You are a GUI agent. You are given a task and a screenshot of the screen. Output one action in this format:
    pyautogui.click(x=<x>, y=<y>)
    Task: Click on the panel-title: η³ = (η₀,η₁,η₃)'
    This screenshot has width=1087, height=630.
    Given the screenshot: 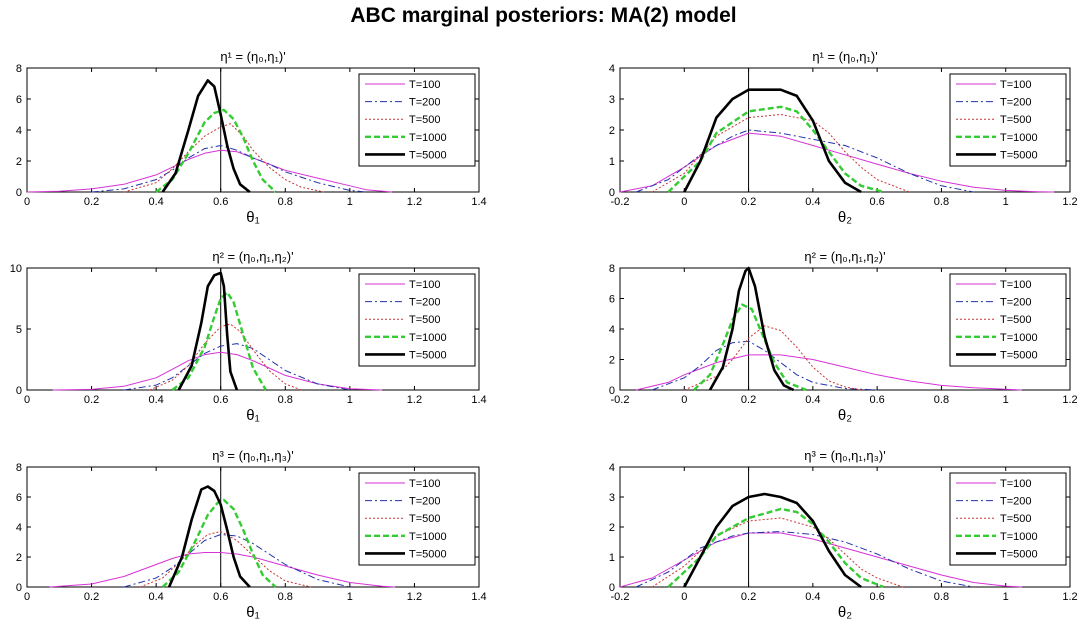 What is the action you would take?
    pyautogui.click(x=253, y=455)
    